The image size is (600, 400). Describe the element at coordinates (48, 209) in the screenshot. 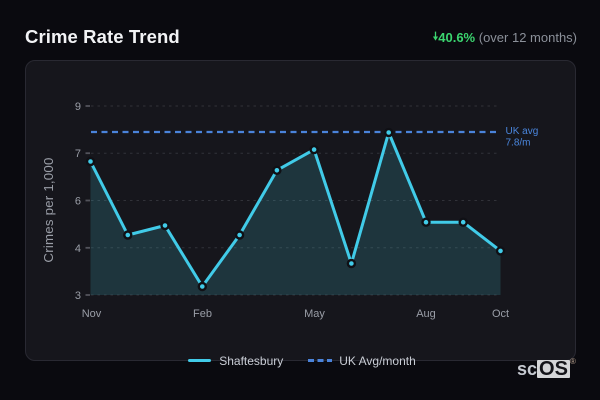

I see `svg-text: Crimes per 1,000` at that location.